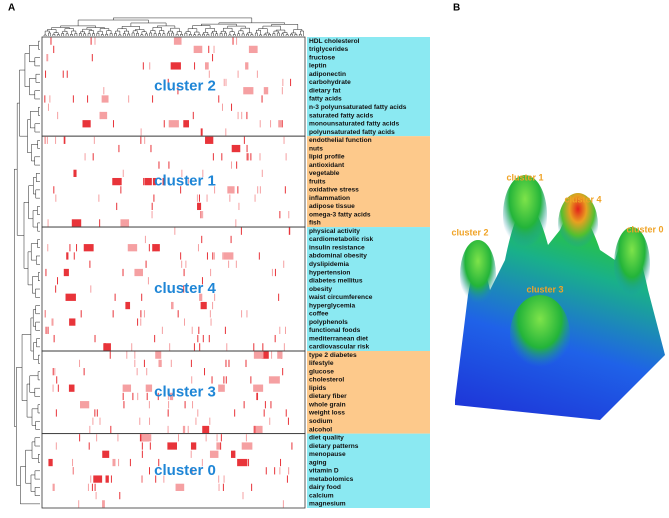  Describe the element at coordinates (321, 363) in the screenshot. I see `term-label: lifestyle` at that location.